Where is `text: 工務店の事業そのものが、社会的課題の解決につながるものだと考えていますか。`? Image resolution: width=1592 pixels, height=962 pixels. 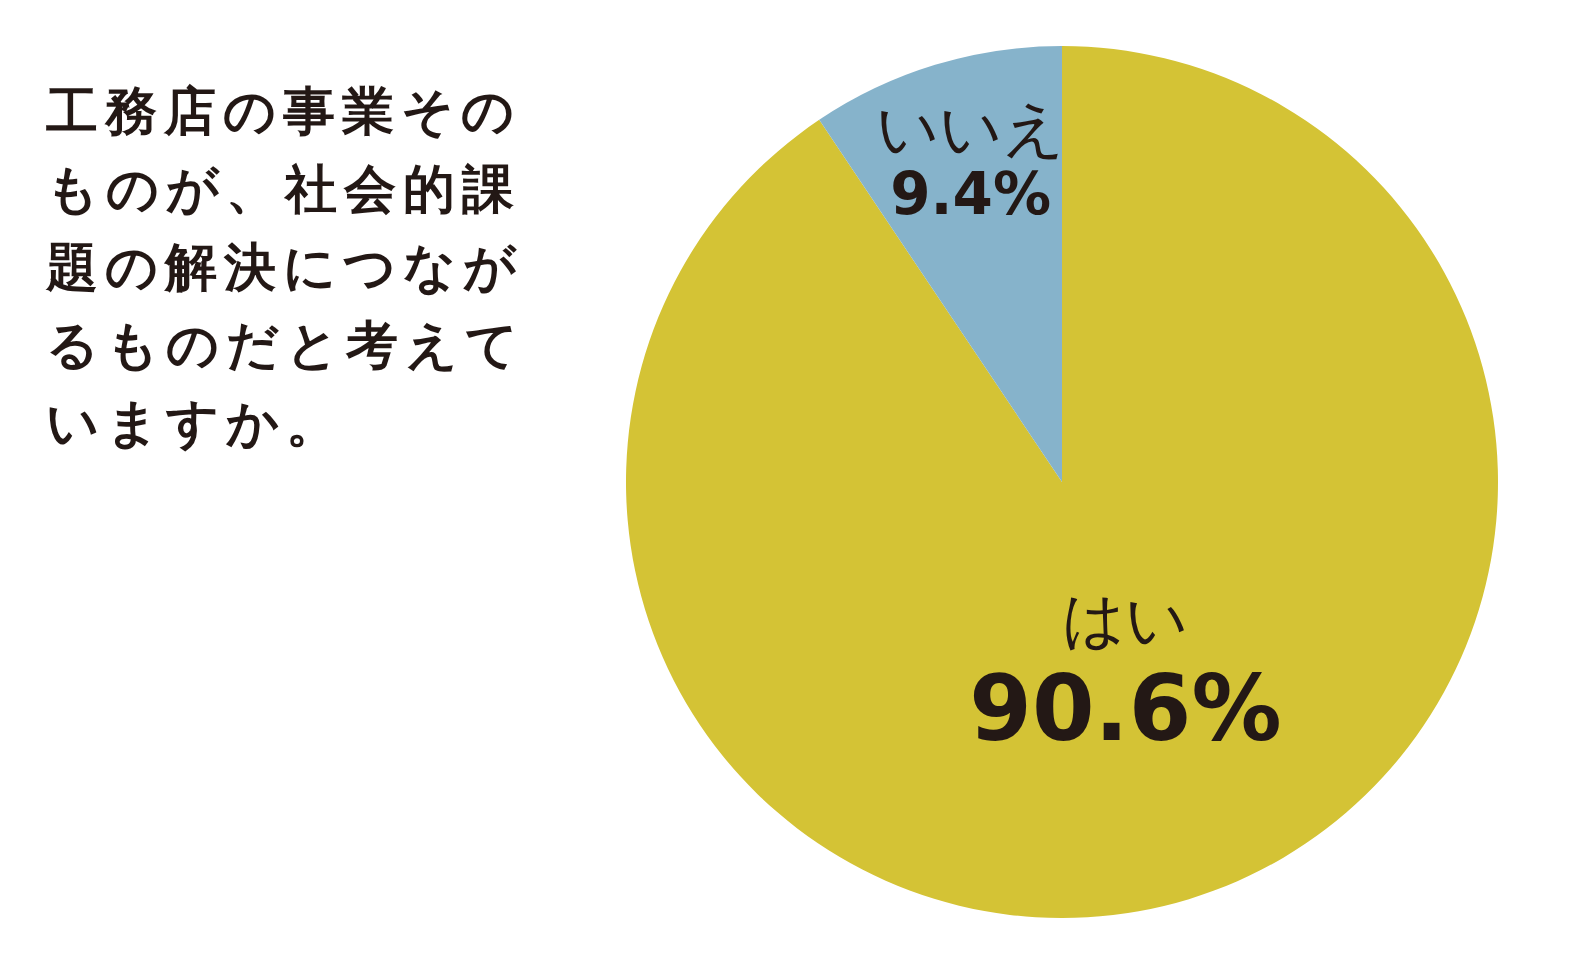 text: 工務店の事業そのものが、社会的課題の解決につながるものだと考えていますか。 is located at coordinates (286, 267).